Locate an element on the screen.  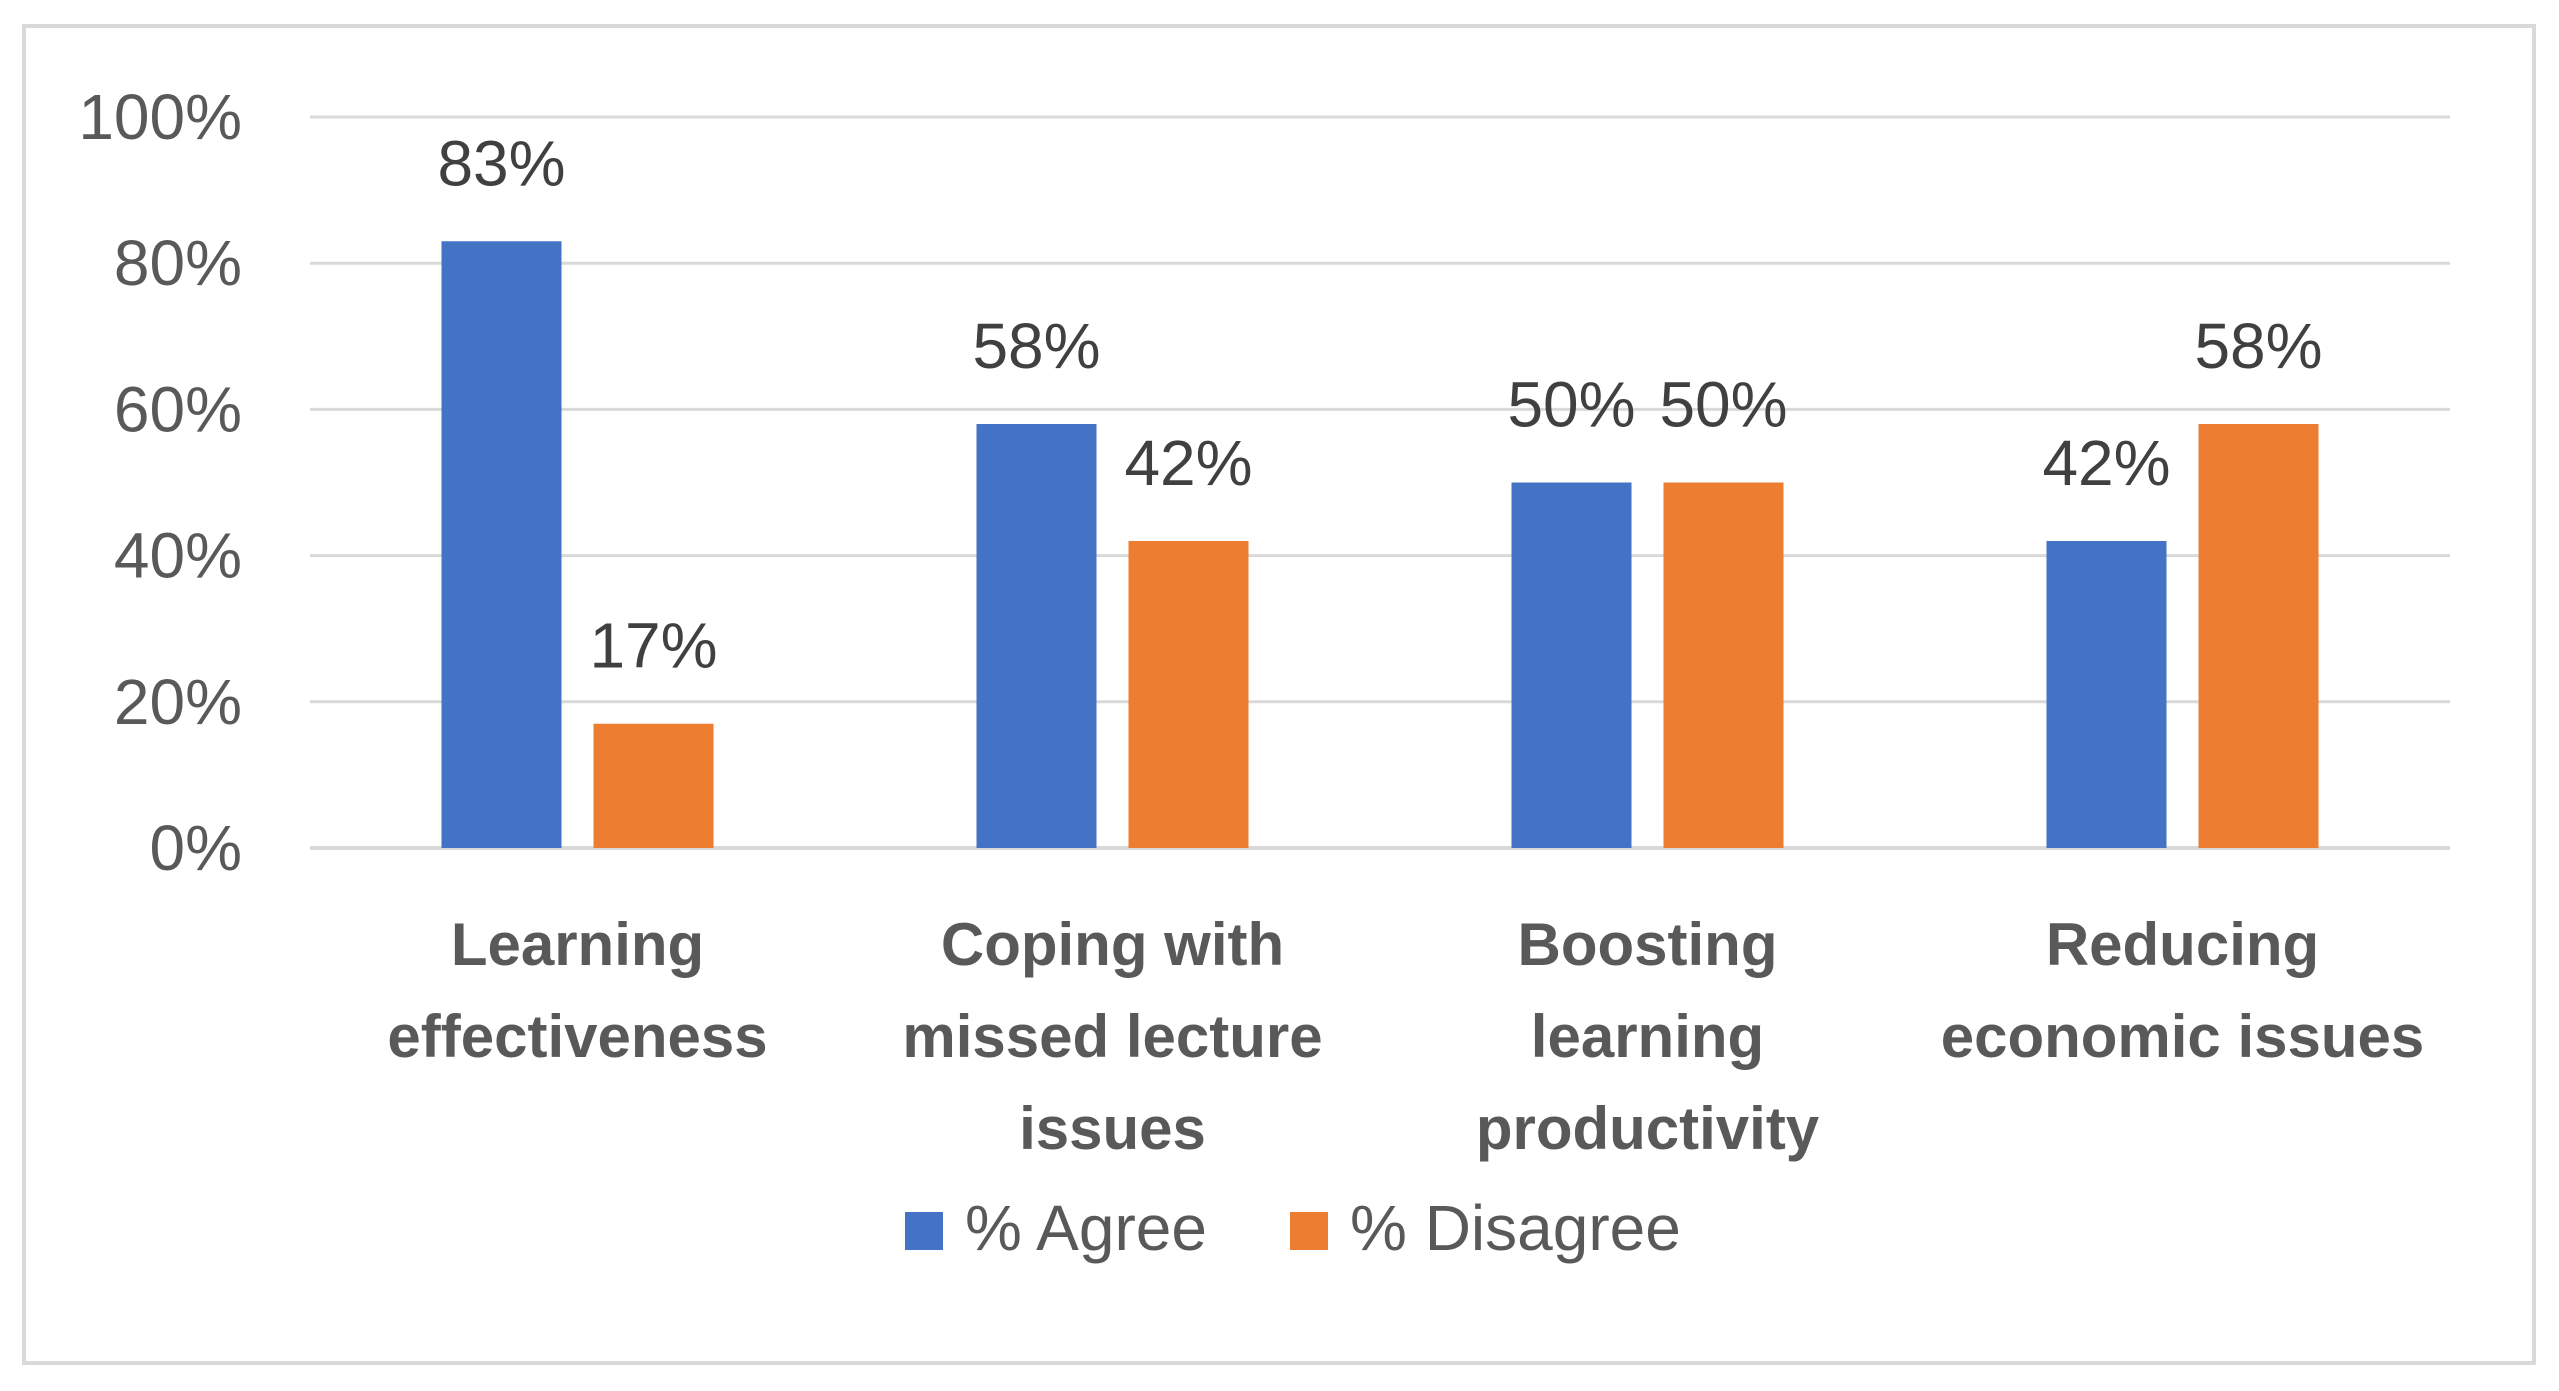
y-tick-label: 80% is located at coordinates (178, 263).